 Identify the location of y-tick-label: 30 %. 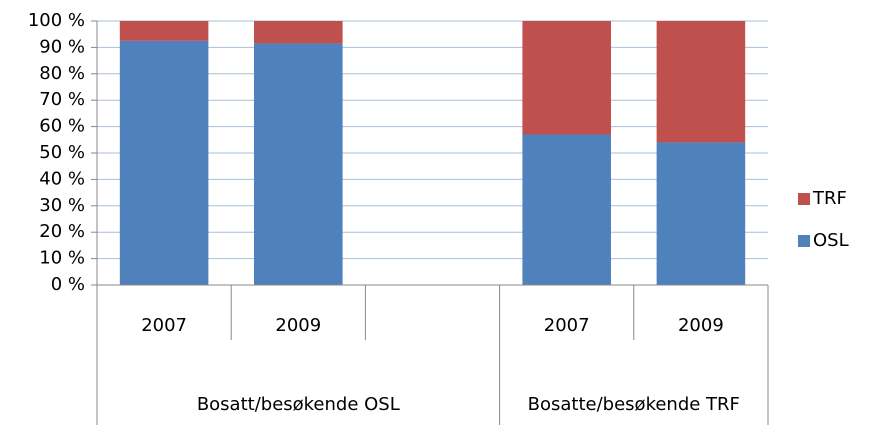
(62, 205).